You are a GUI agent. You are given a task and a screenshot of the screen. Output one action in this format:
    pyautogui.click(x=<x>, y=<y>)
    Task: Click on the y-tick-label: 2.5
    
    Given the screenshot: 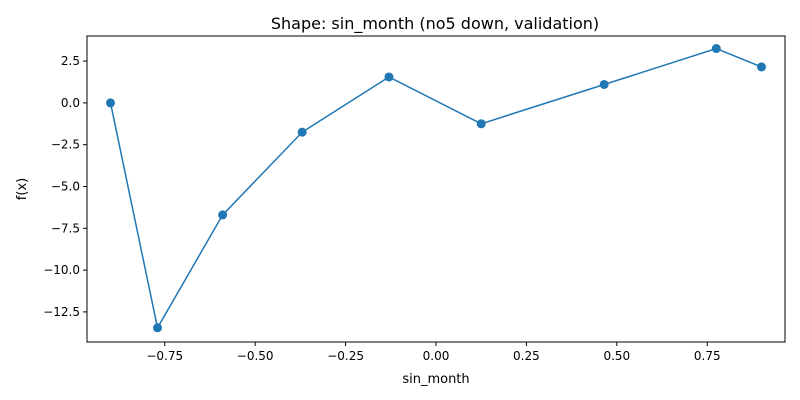 What is the action you would take?
    pyautogui.click(x=70, y=61)
    